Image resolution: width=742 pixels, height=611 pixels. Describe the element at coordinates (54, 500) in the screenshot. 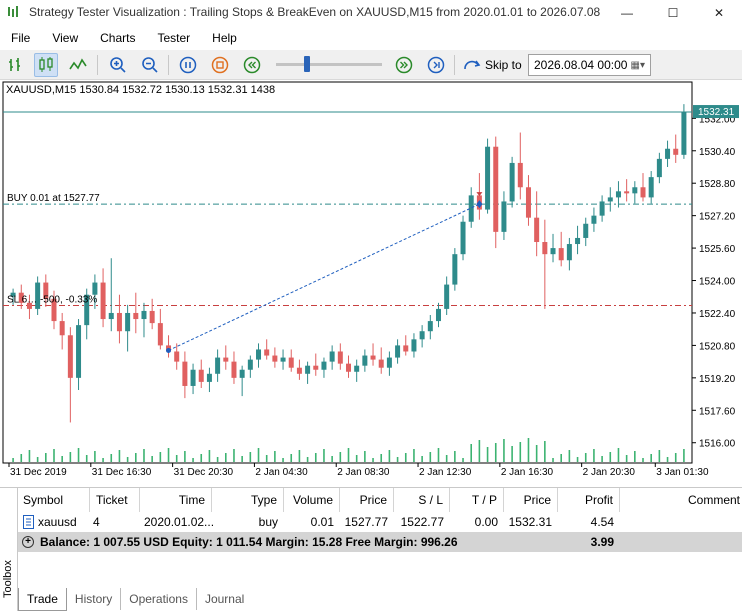

I see `col-symbol: Symbol` at that location.